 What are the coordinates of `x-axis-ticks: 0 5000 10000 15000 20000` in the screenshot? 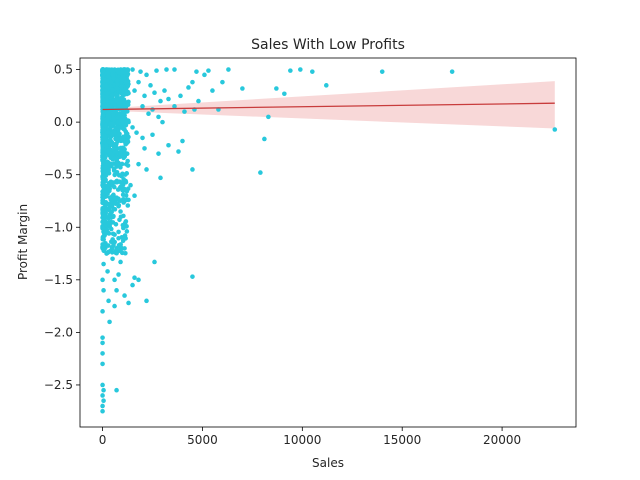 It's located at (310, 437).